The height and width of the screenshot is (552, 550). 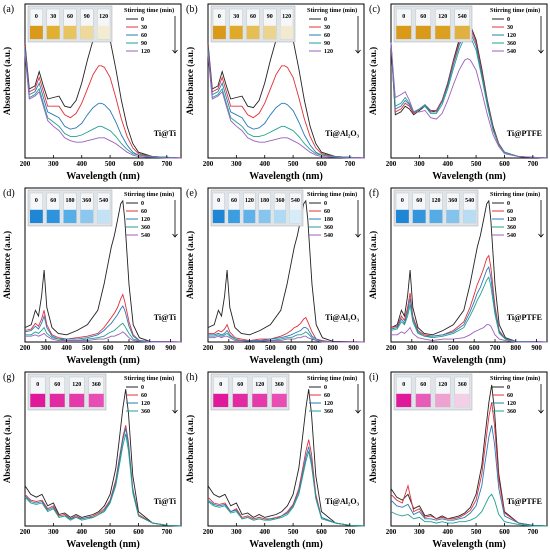 What do you see at coordinates (469, 176) in the screenshot?
I see `x-axis-label: Wavelength (nm)` at bounding box center [469, 176].